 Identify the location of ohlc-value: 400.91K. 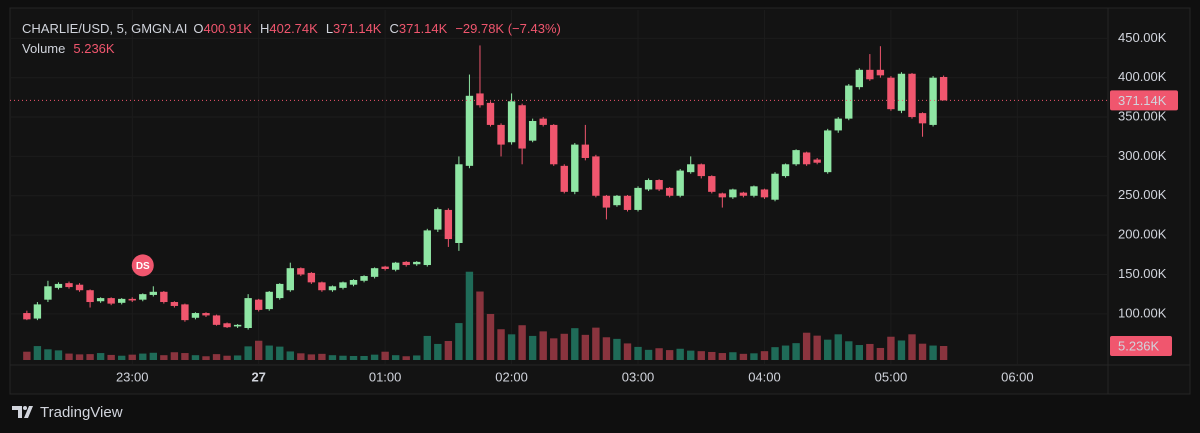
(228, 28).